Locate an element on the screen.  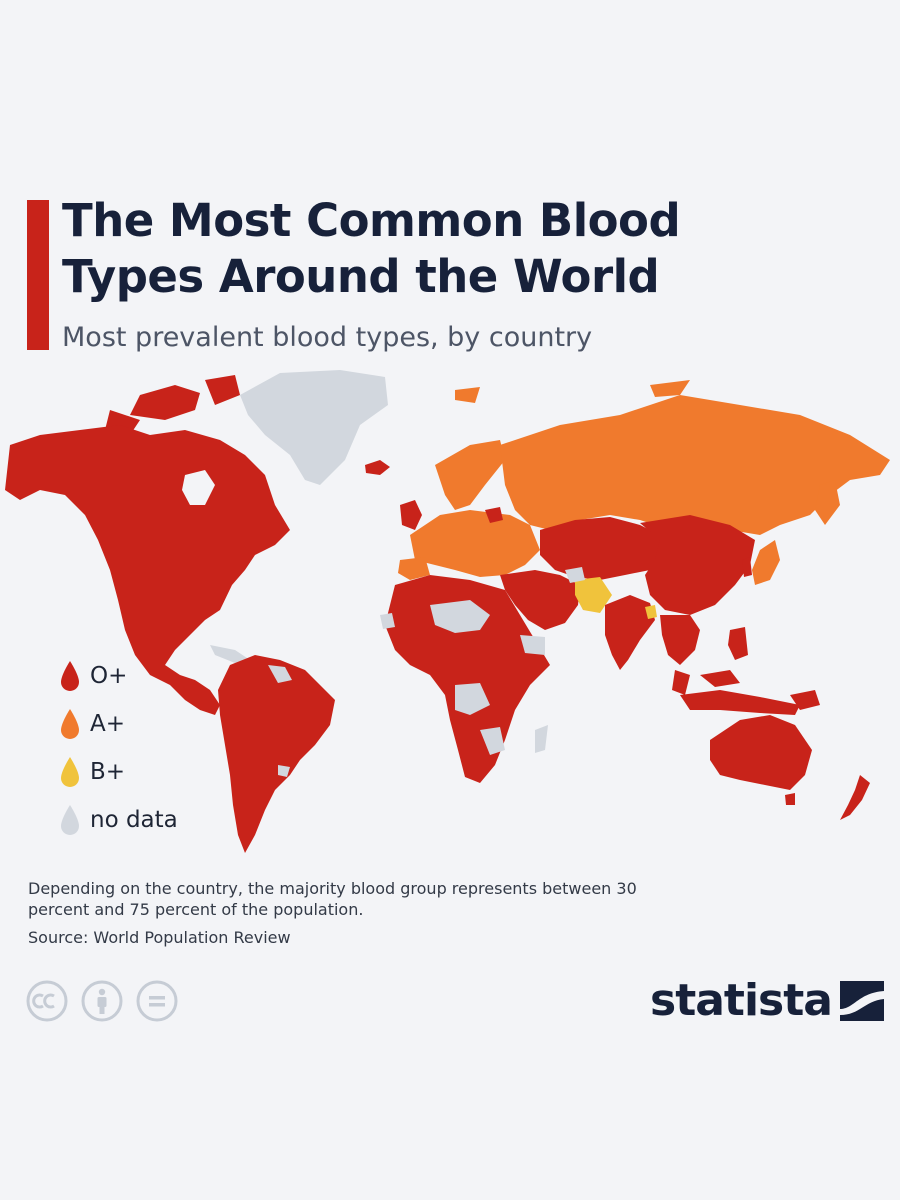
region-europe is located at coordinates (475, 543).